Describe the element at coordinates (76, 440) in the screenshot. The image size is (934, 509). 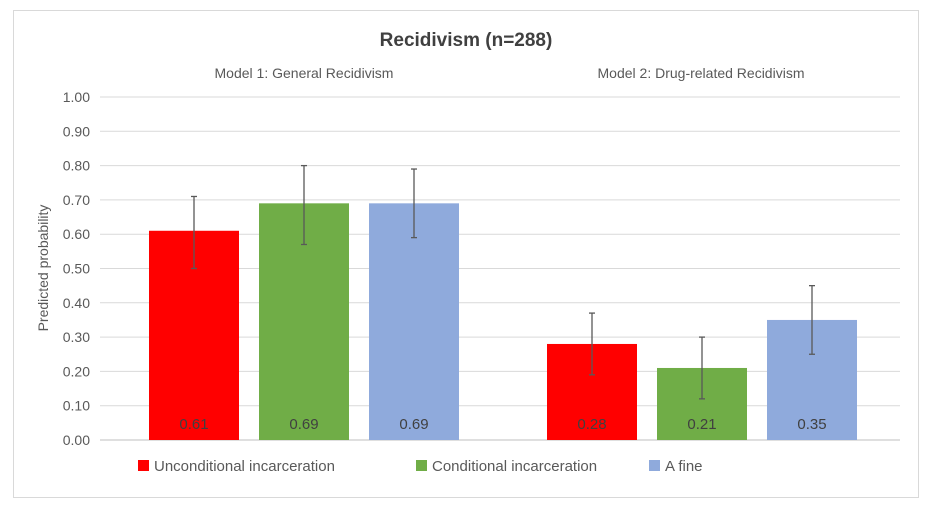
I see `y-tick-label: 0.00` at that location.